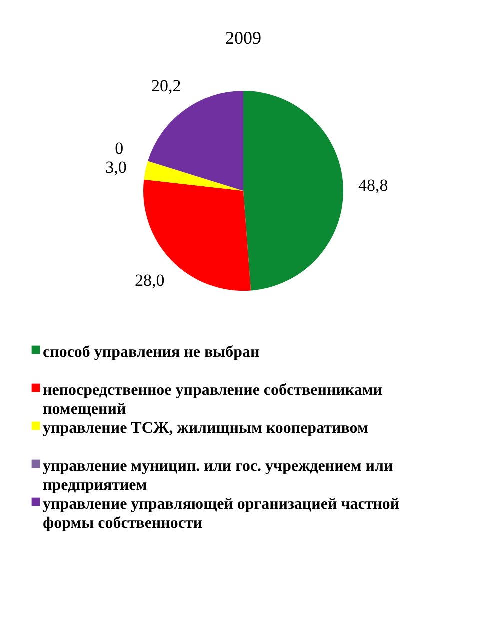  Describe the element at coordinates (149, 280) in the screenshot. I see `data-label: 28,0` at that location.